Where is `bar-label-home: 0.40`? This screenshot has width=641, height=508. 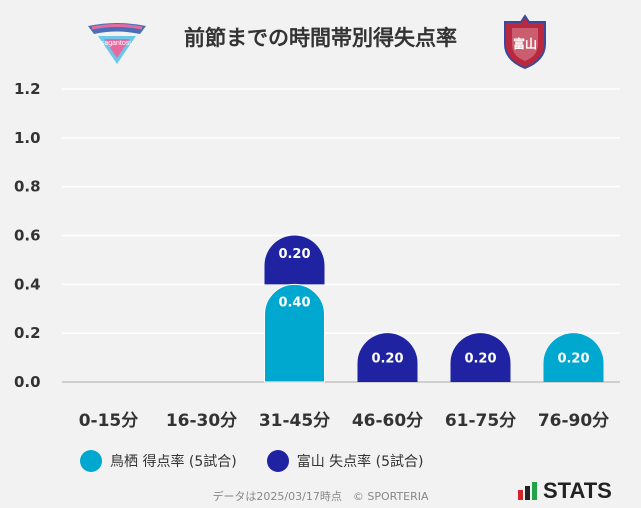
bar-label-home: 0.40 is located at coordinates (294, 302).